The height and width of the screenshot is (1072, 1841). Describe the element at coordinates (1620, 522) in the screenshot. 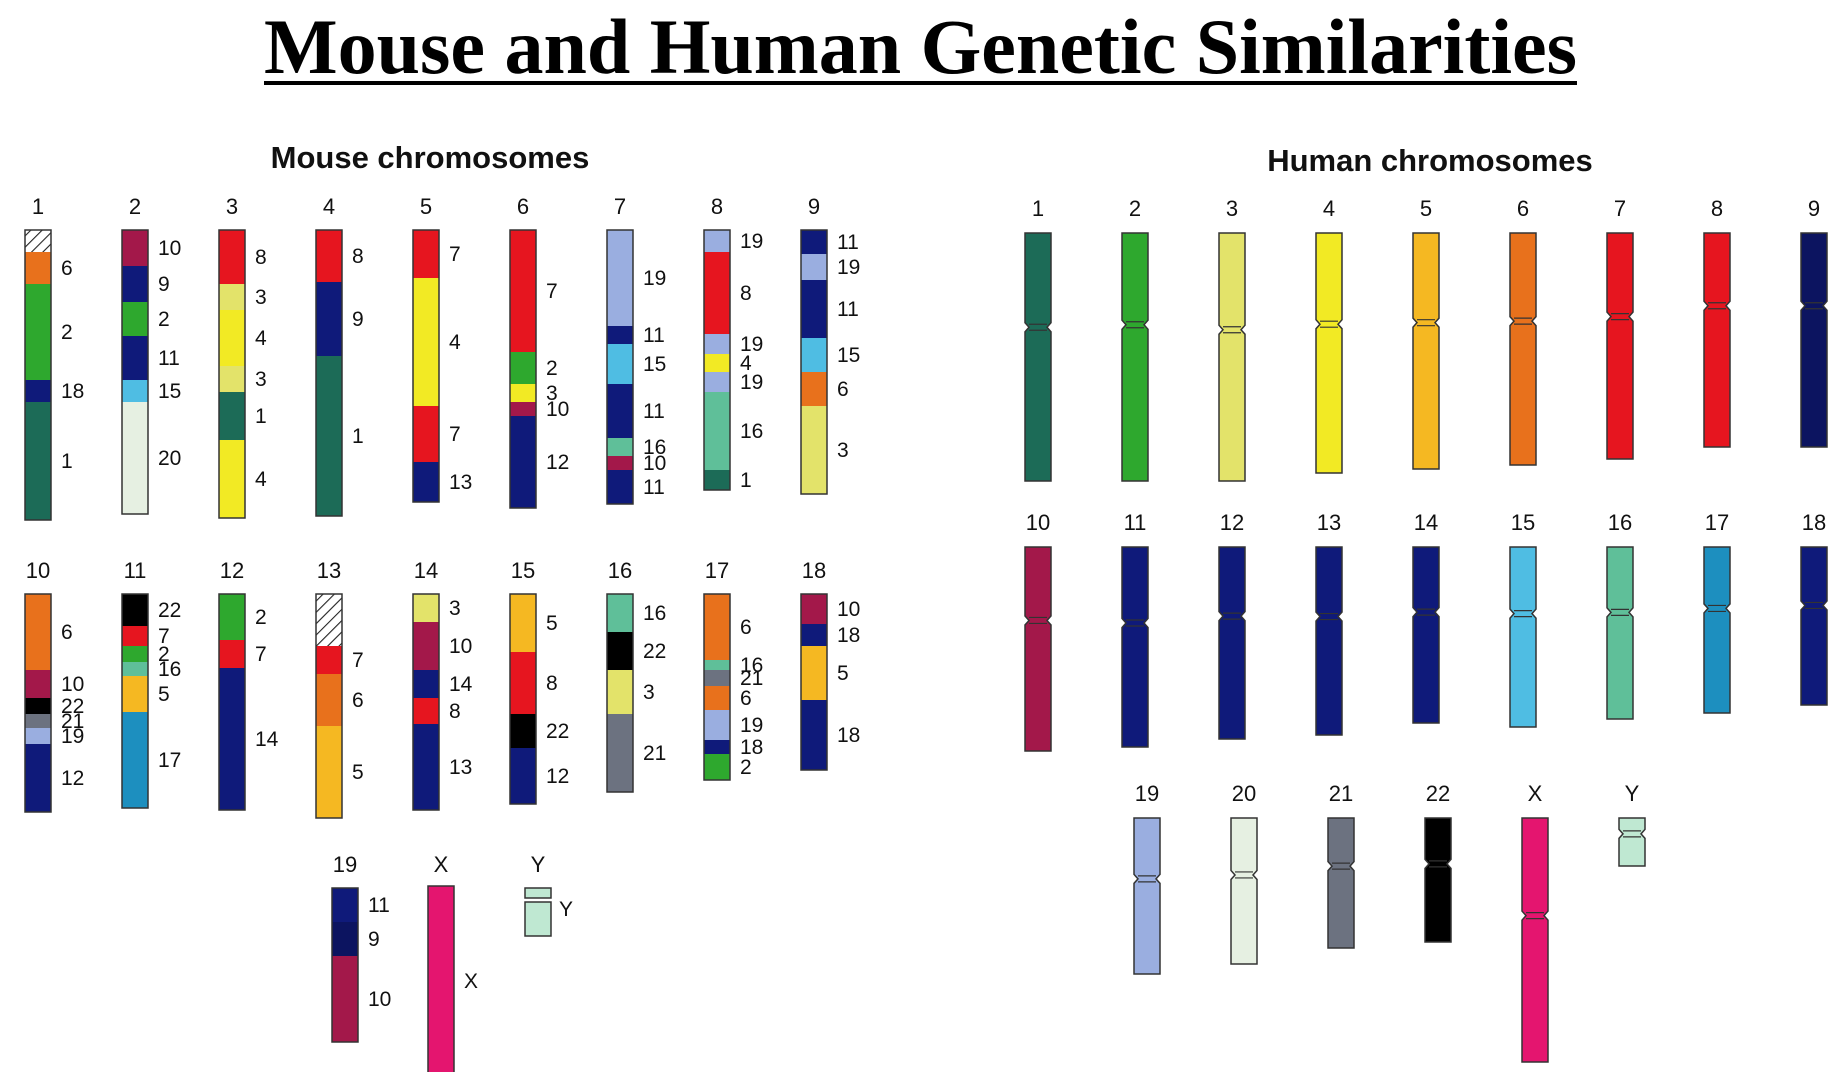

I see `human-chromosome-label: 16` at that location.